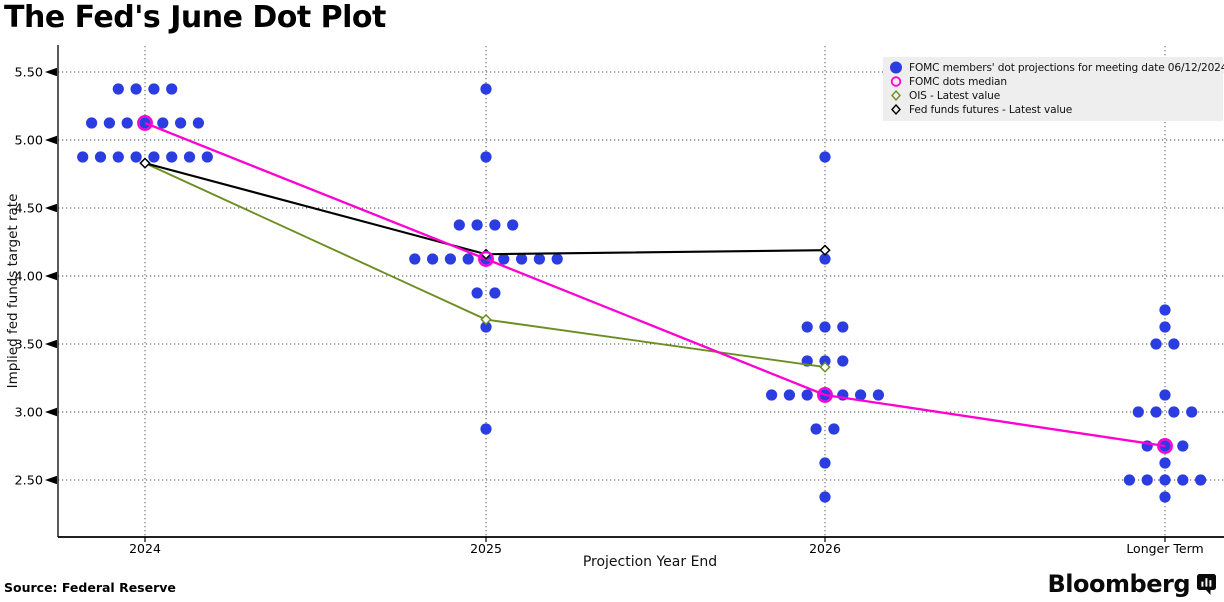  What do you see at coordinates (1206, 584) in the screenshot?
I see `bloomberg-terminal-icon` at bounding box center [1206, 584].